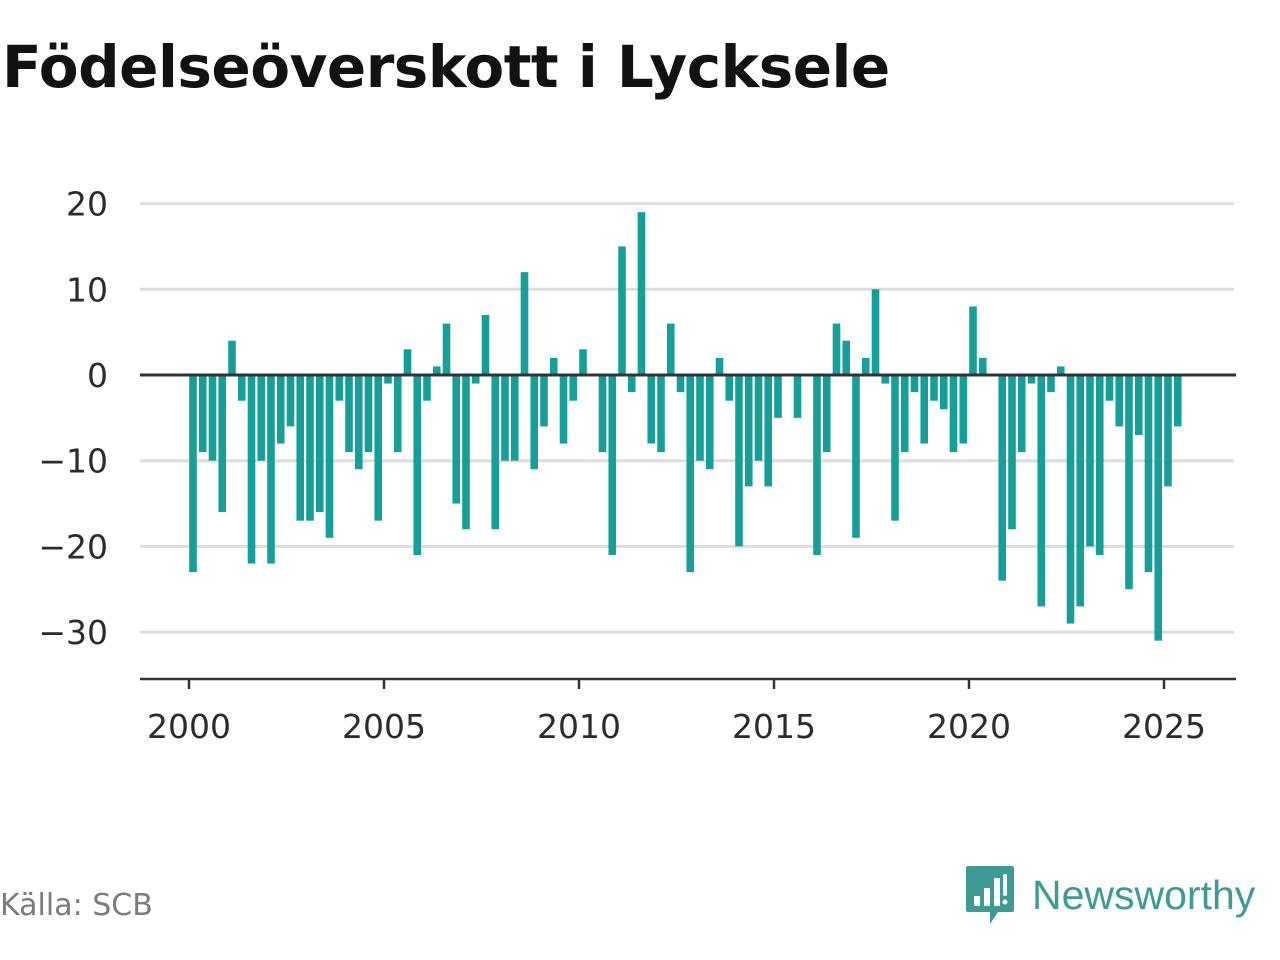 The height and width of the screenshot is (960, 1280). I want to click on y-tick-label: 20, so click(87, 204).